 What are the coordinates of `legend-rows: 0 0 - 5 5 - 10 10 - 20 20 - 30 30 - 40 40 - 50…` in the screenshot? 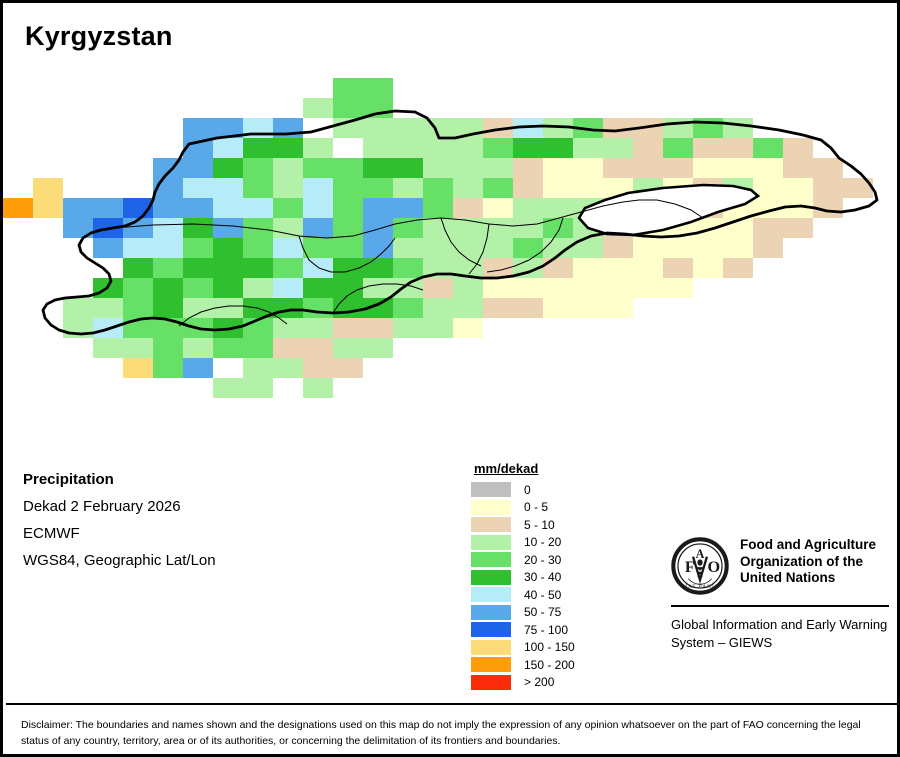 It's located at (536, 586).